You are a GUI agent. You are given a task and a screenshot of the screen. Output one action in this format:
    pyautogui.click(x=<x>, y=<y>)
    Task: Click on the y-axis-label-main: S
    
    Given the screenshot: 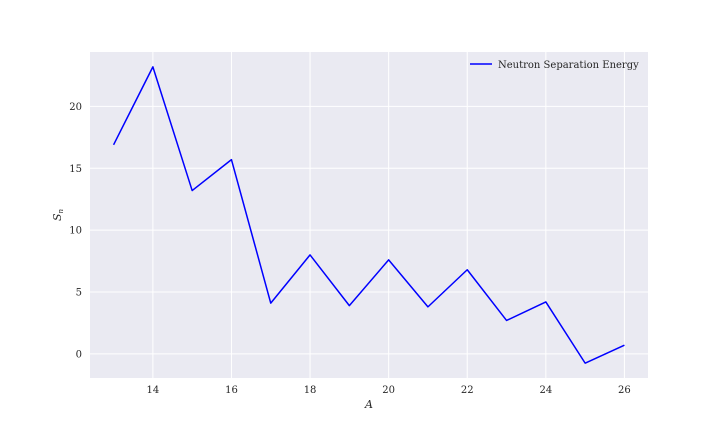 What is the action you would take?
    pyautogui.click(x=57, y=217)
    